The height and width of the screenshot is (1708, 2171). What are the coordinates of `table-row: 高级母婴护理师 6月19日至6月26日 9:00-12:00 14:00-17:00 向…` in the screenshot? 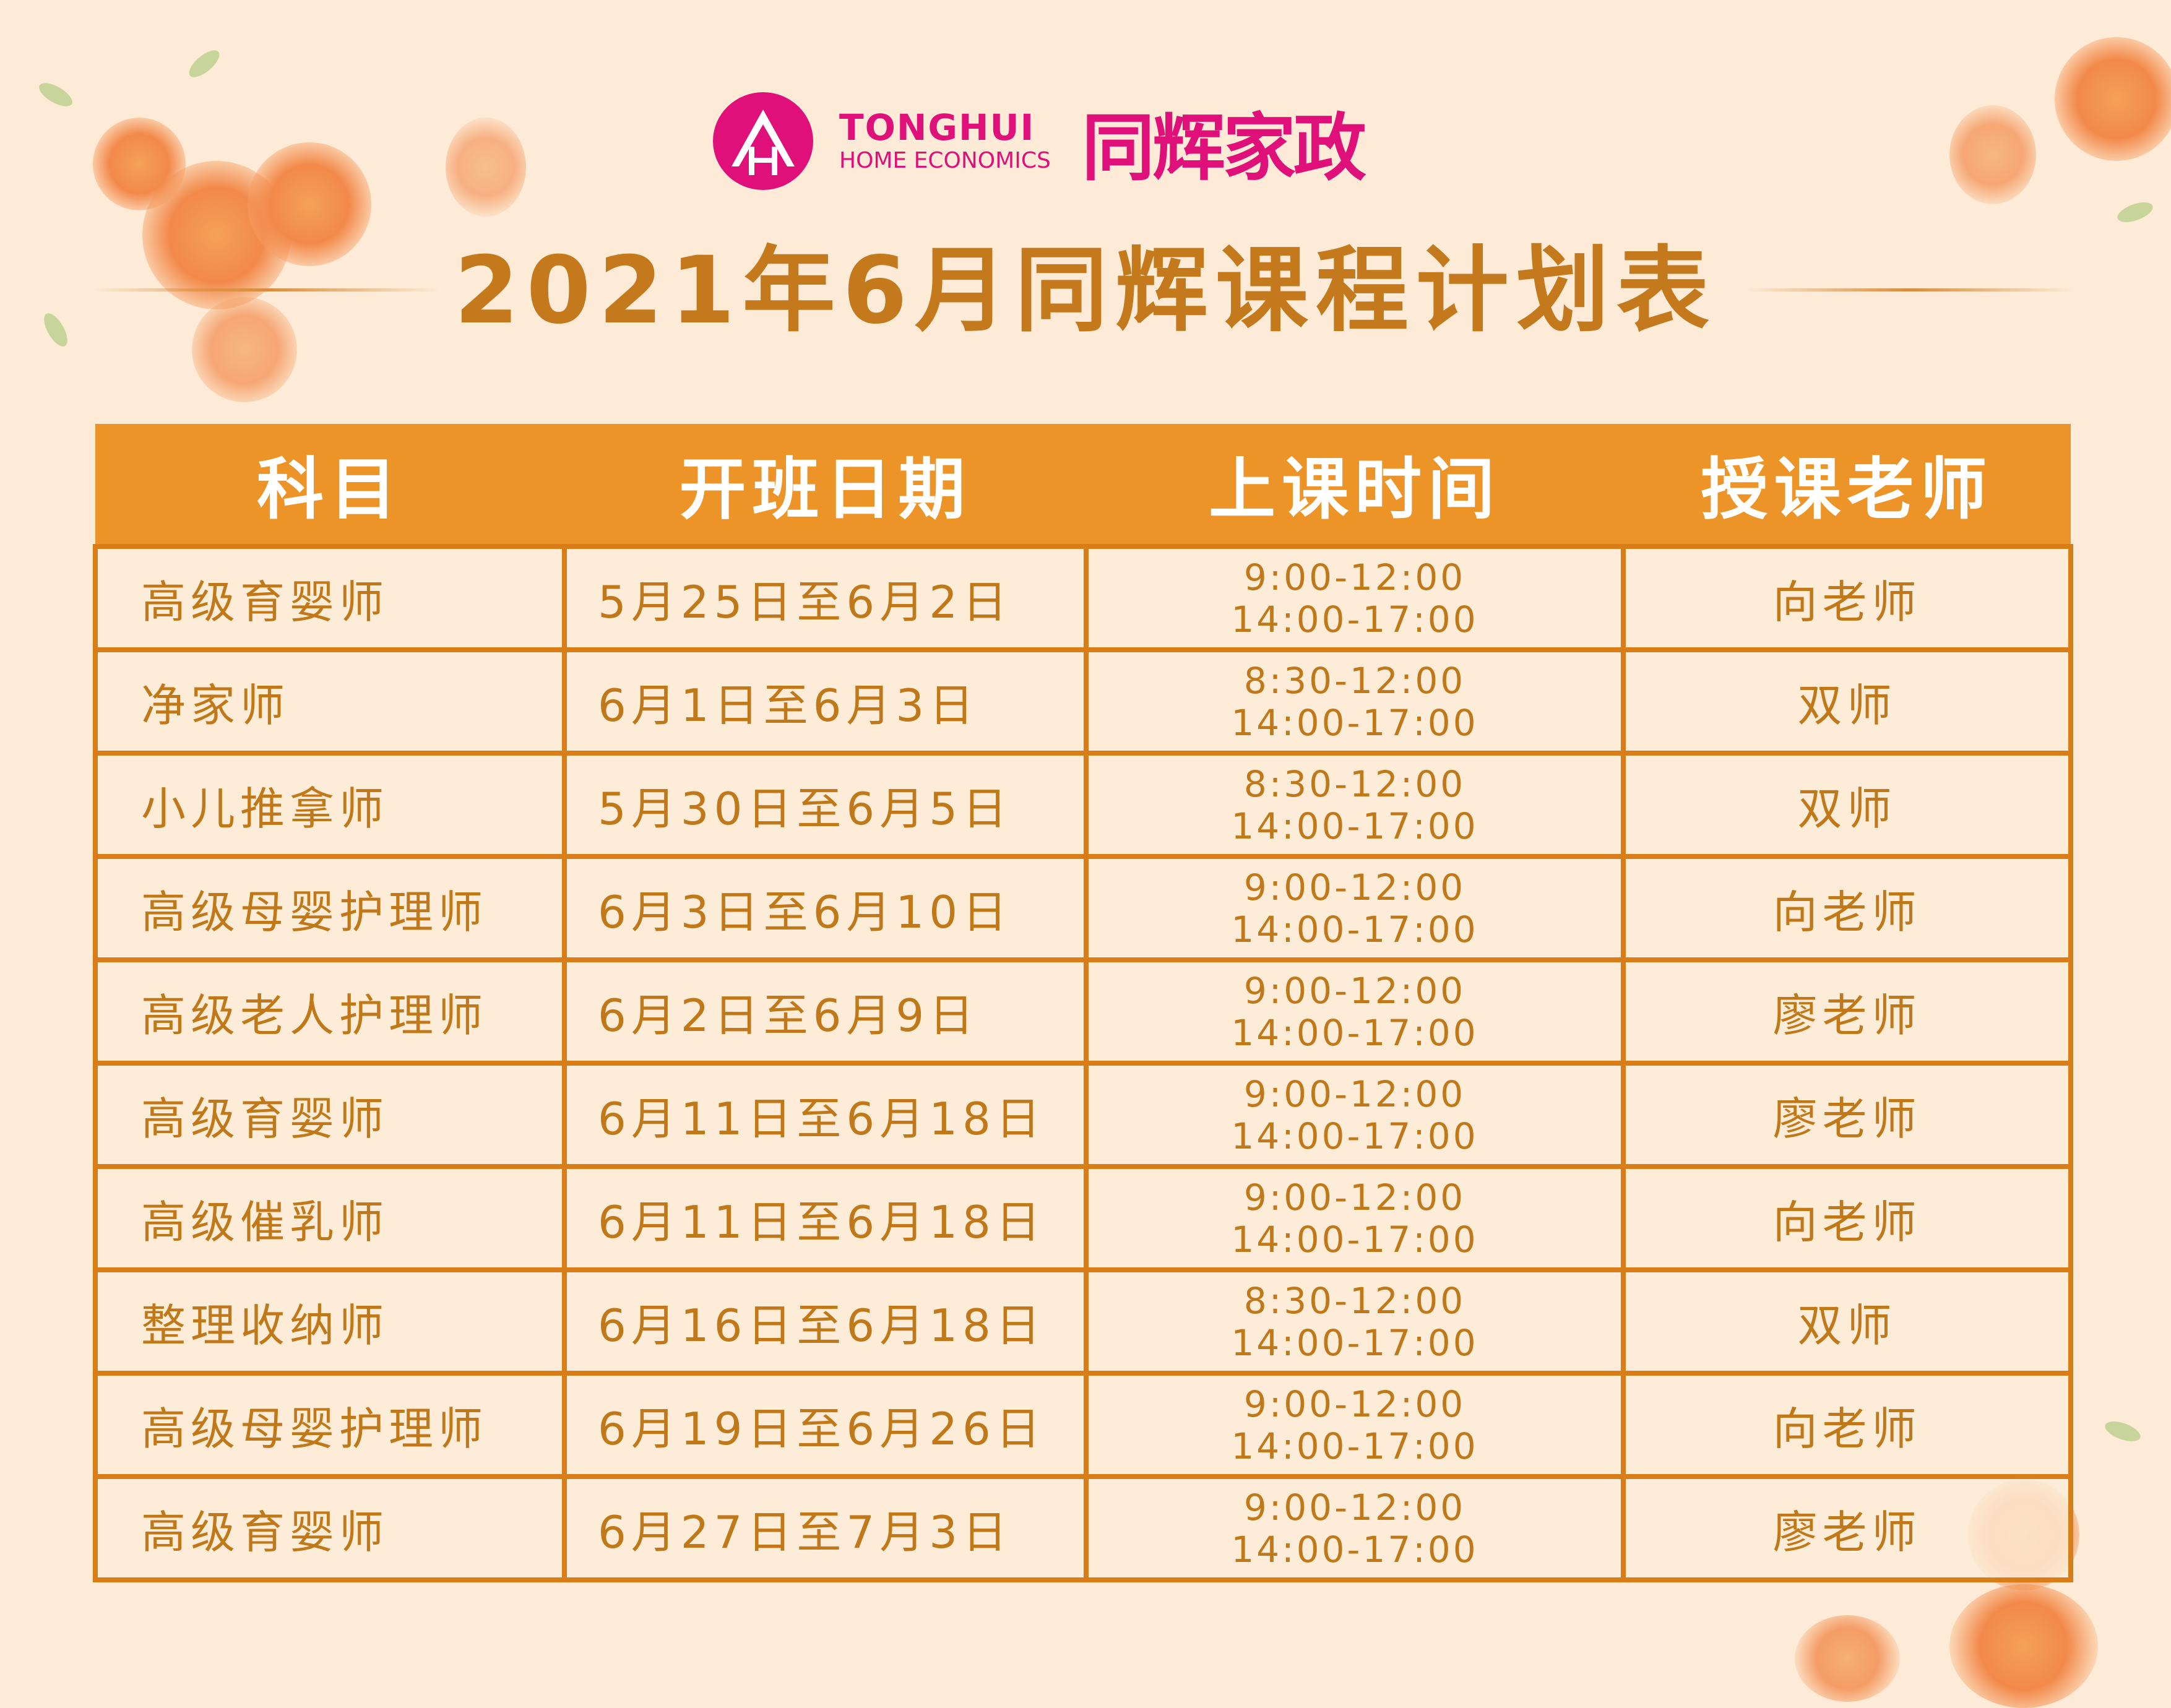 It's located at (1083, 1425).